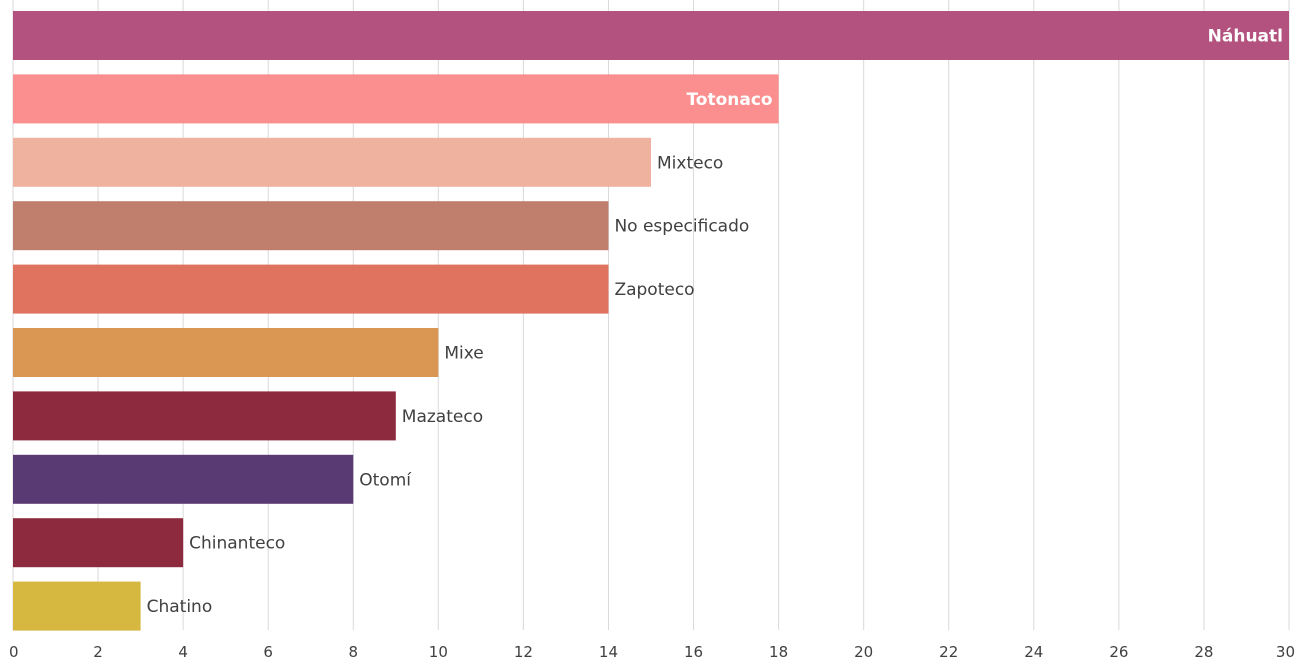 This screenshot has width=1301, height=662. Describe the element at coordinates (463, 354) in the screenshot. I see `bar-category-label: Mixe` at that location.